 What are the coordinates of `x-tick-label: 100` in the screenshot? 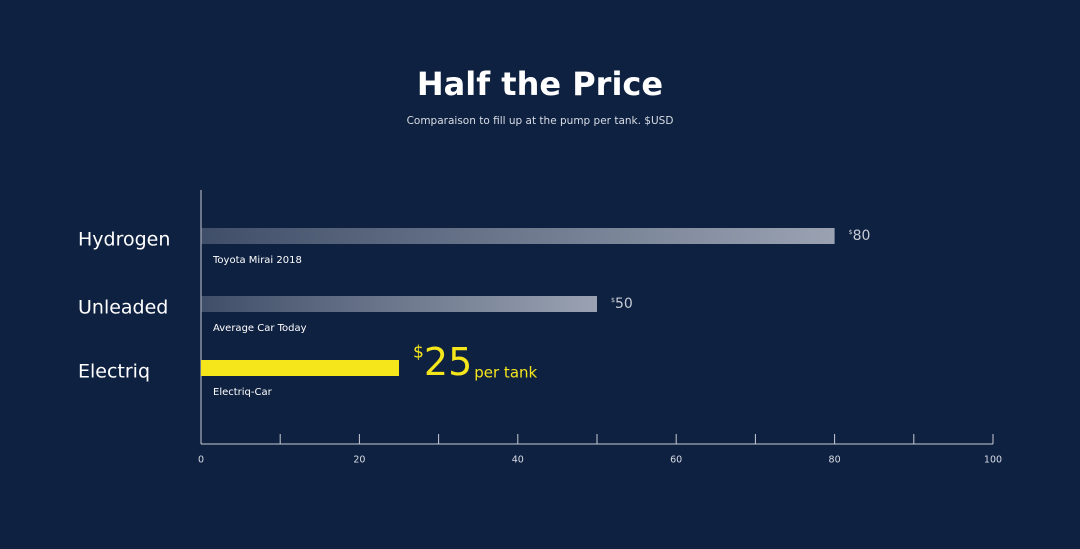 It's located at (993, 460).